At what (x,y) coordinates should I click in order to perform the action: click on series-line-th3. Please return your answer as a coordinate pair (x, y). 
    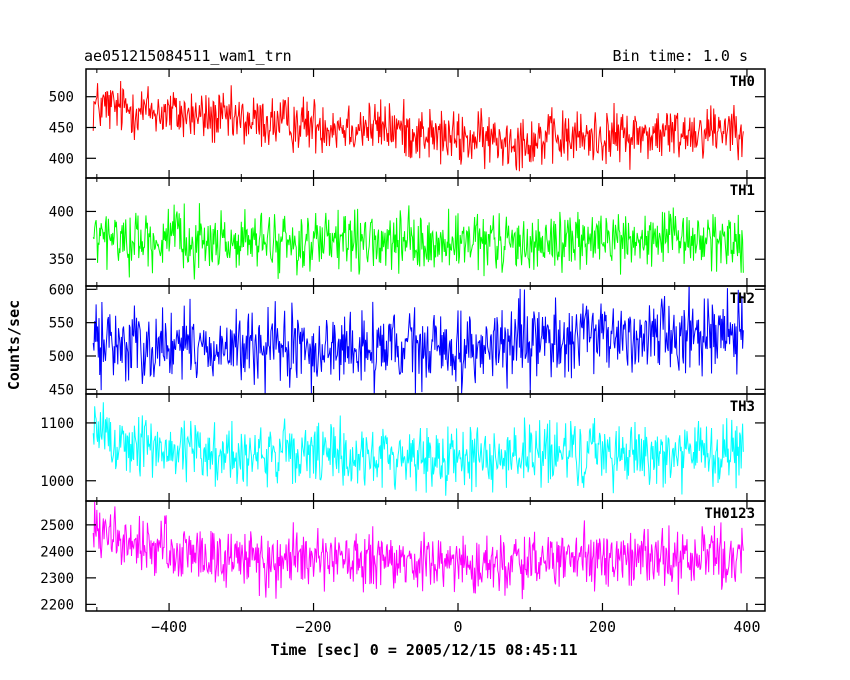
    Looking at the image, I should click on (418, 449).